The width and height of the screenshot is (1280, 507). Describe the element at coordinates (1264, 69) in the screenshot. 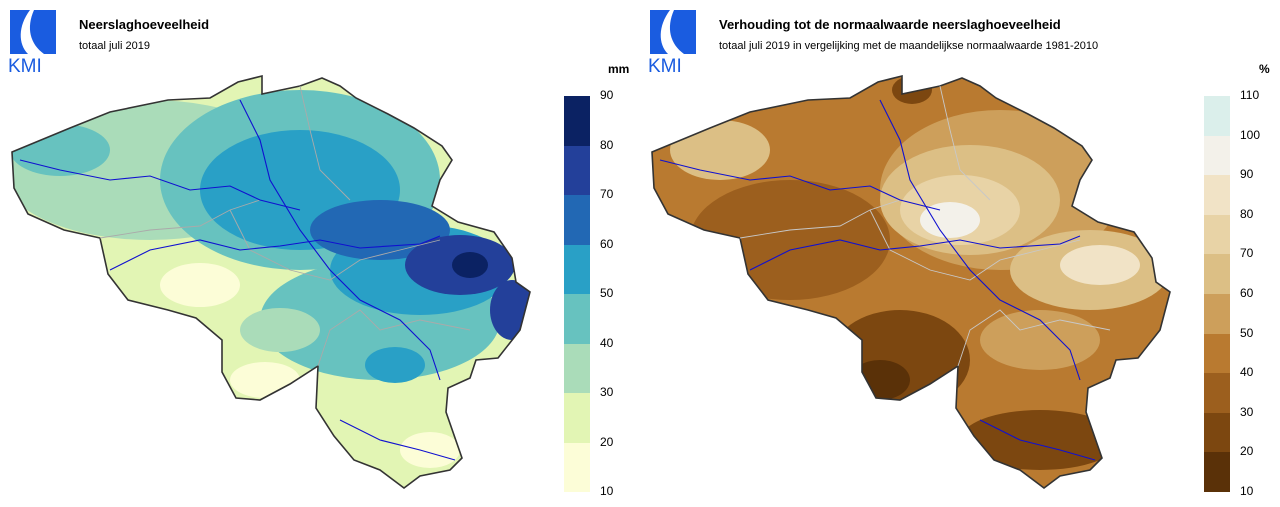

I see `legend-unit: %` at that location.